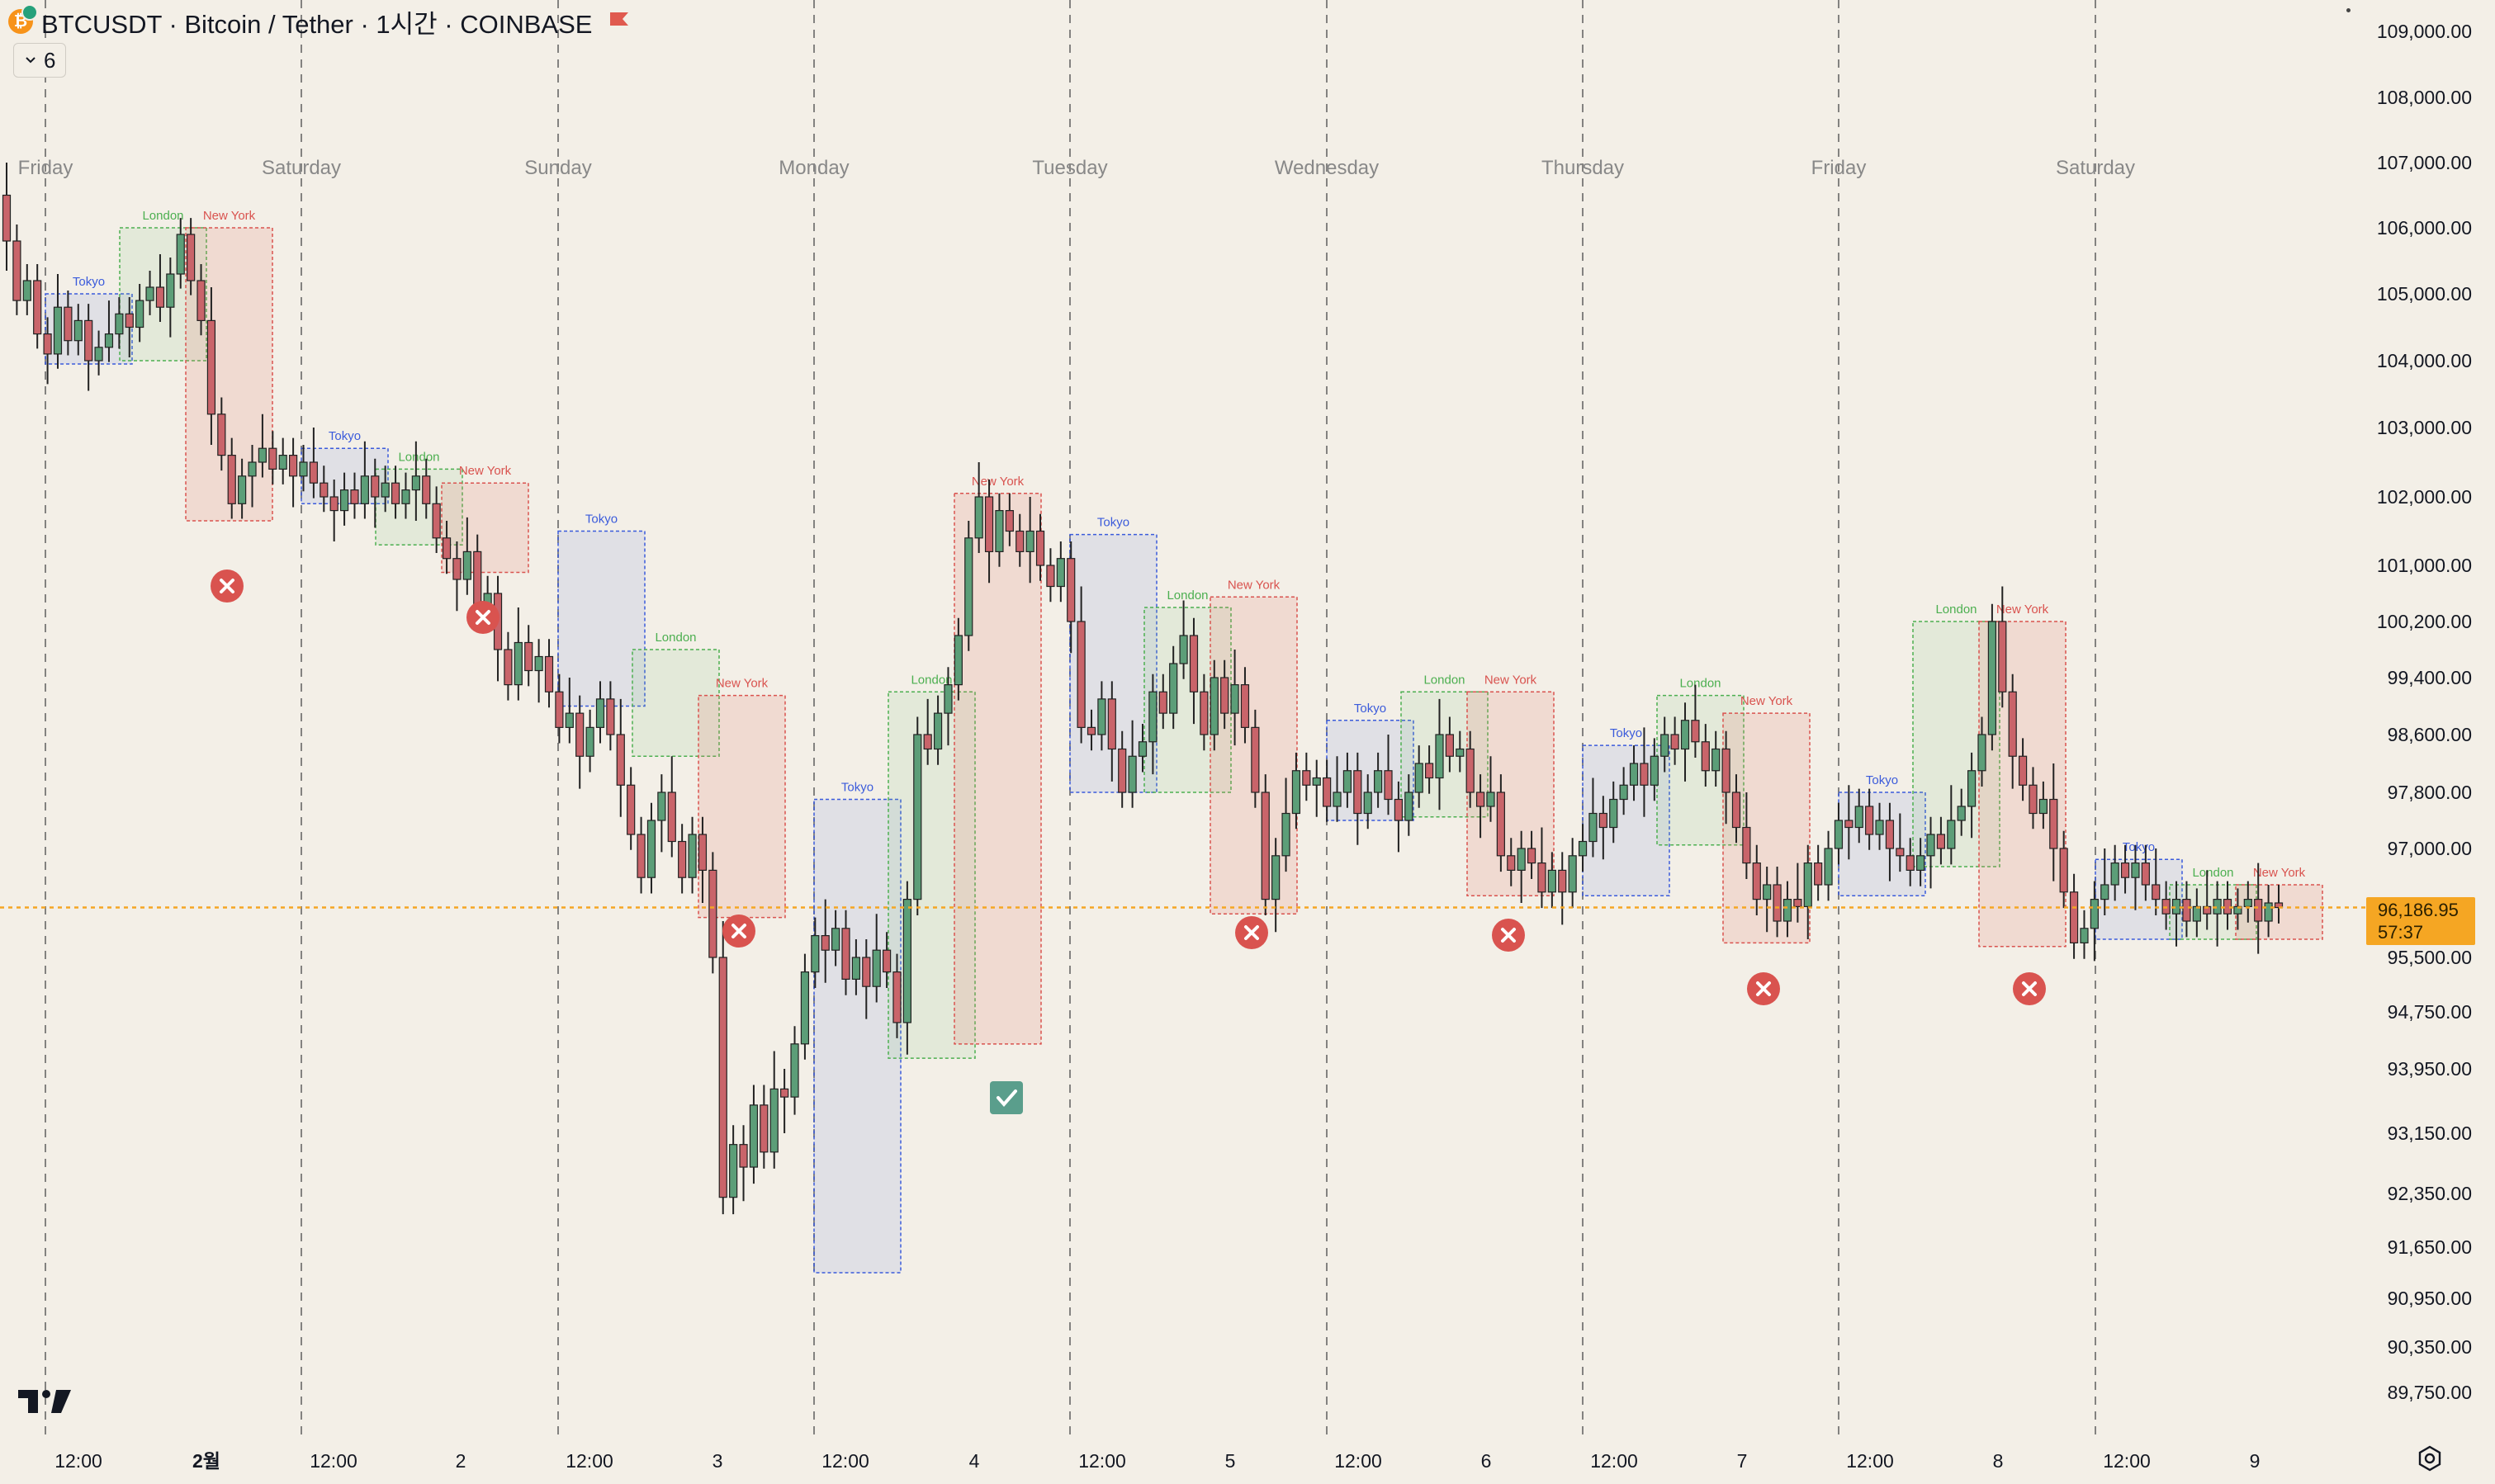 The image size is (2495, 1484). Describe the element at coordinates (483, 617) in the screenshot. I see `x-mark` at that location.